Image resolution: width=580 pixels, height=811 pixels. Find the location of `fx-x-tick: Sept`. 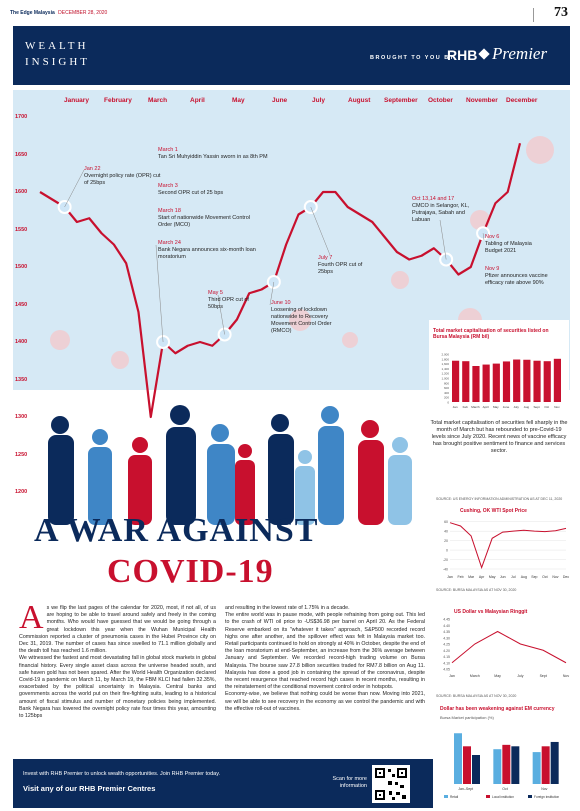

fx-x-tick: Sept is located at coordinates (543, 676).